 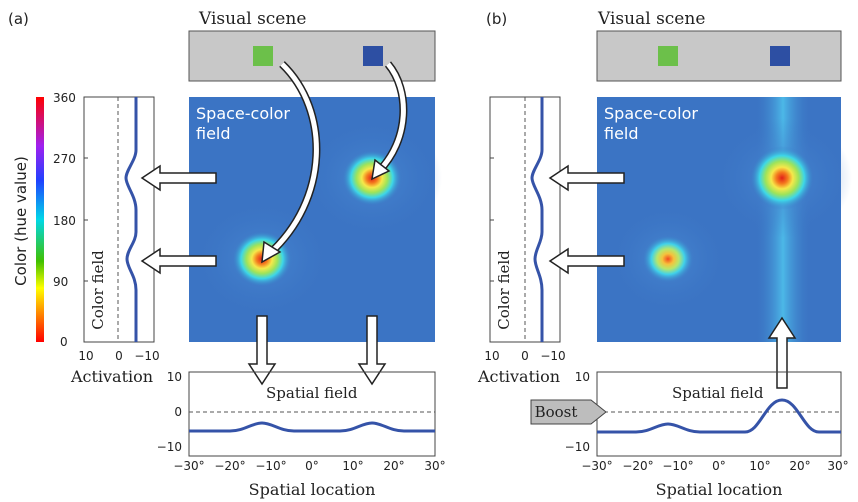 I want to click on panel-a-activation-label: Activation, so click(x=111, y=376).